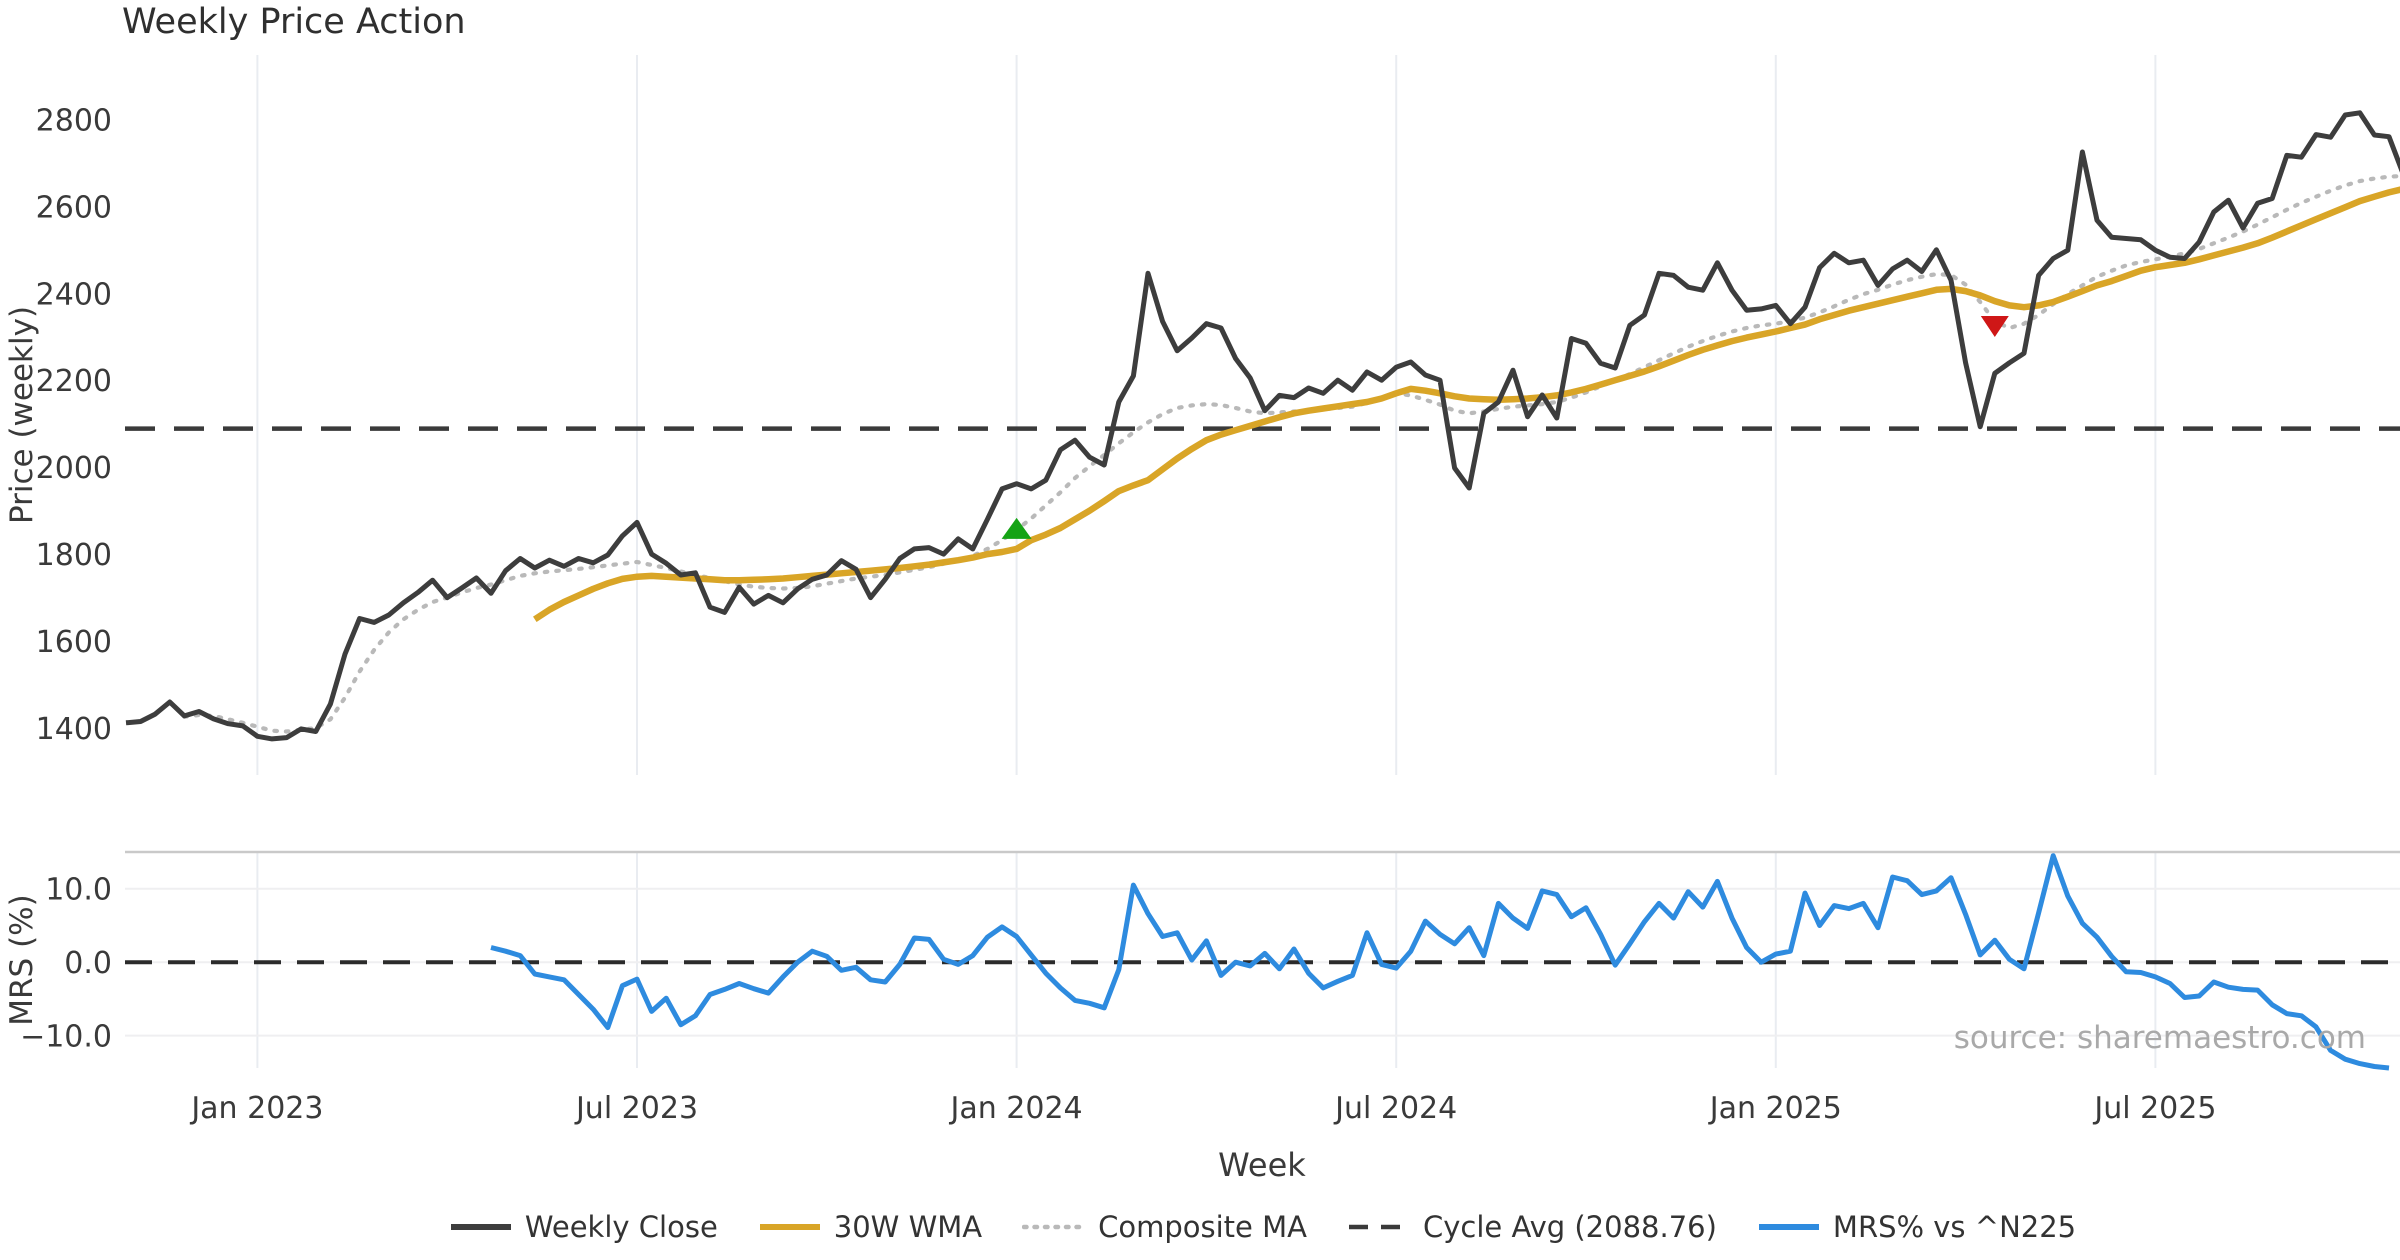  I want to click on mrs-axis-label: MRS (%), so click(22, 960).